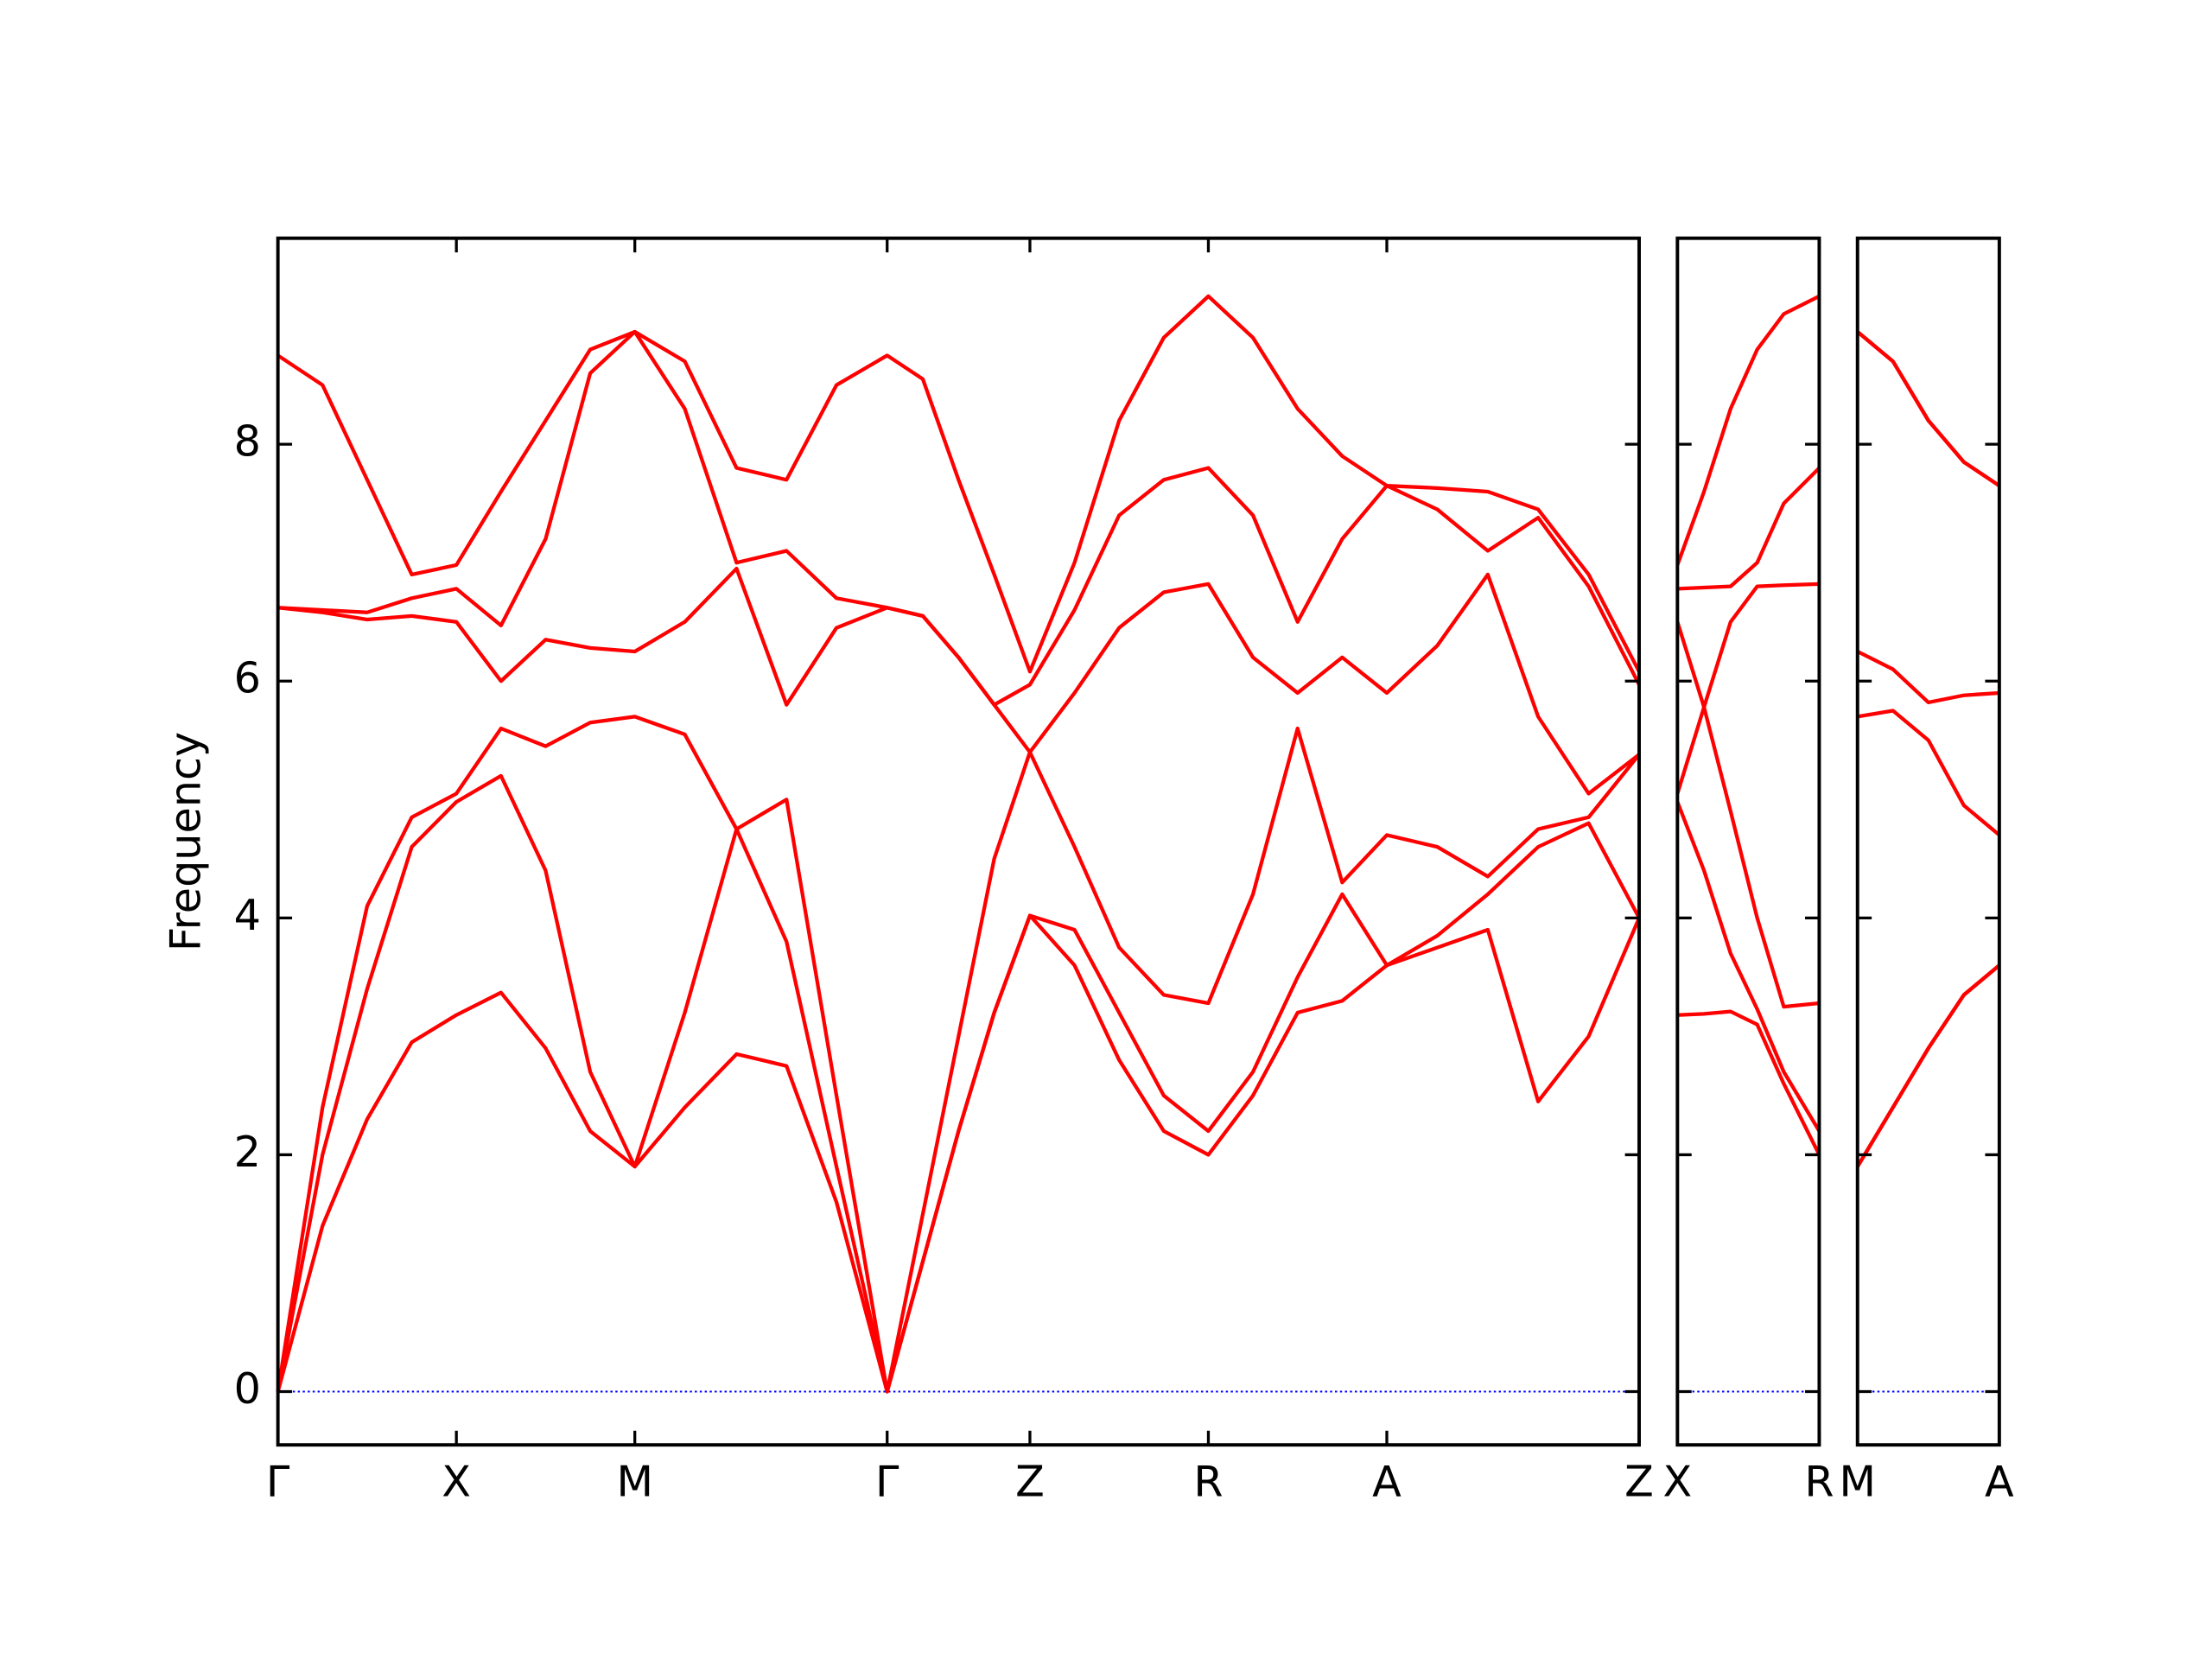 The width and height of the screenshot is (2212, 1659). What do you see at coordinates (247, 915) in the screenshot?
I see `y-tick-label: 4` at bounding box center [247, 915].